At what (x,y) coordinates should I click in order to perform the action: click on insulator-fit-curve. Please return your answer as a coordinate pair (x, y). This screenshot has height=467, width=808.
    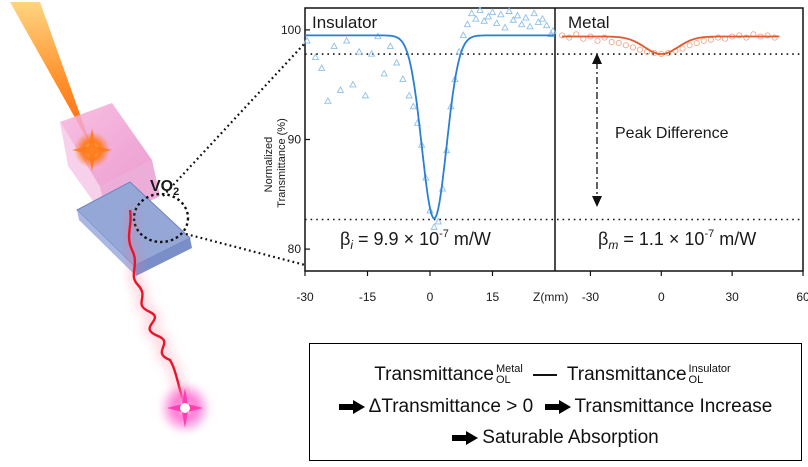
    Looking at the image, I should click on (430, 127).